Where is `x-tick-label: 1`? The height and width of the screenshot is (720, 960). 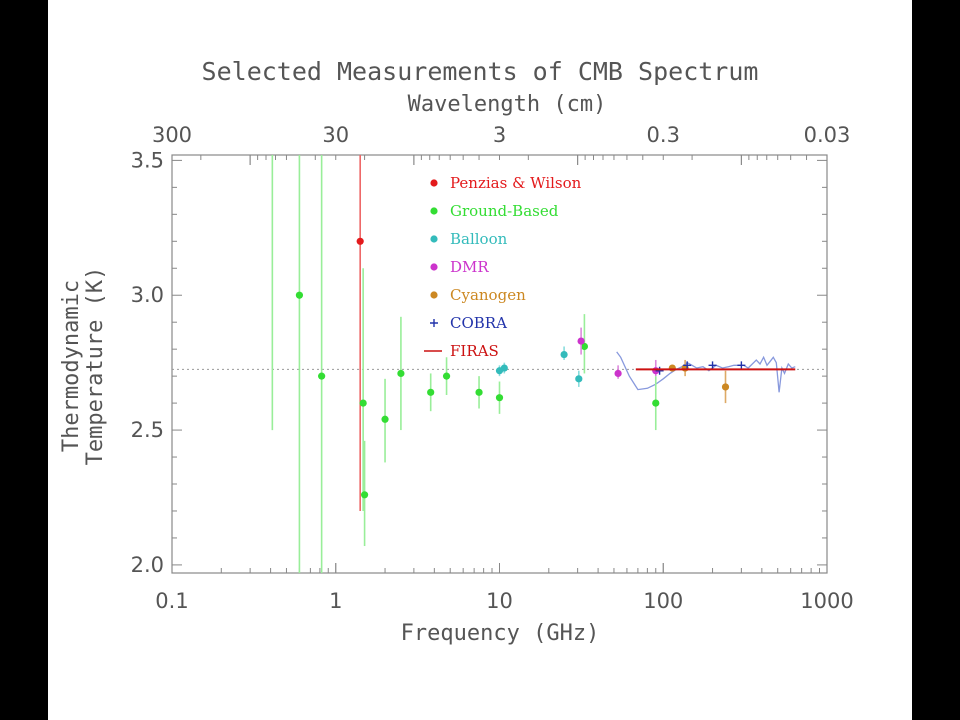
x-tick-label: 1 is located at coordinates (335, 601).